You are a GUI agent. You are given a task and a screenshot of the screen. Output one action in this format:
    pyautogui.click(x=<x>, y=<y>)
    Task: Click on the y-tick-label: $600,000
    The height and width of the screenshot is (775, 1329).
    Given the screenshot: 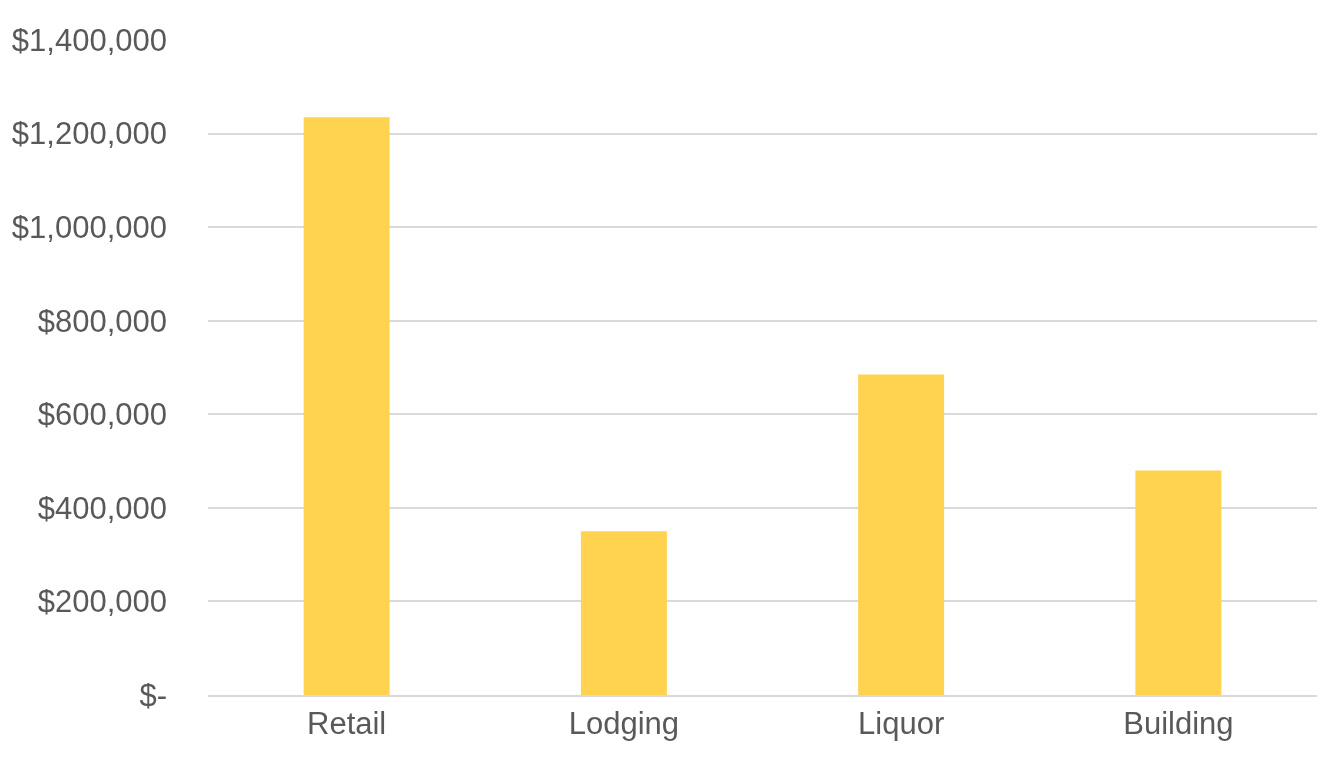 What is the action you would take?
    pyautogui.click(x=102, y=415)
    